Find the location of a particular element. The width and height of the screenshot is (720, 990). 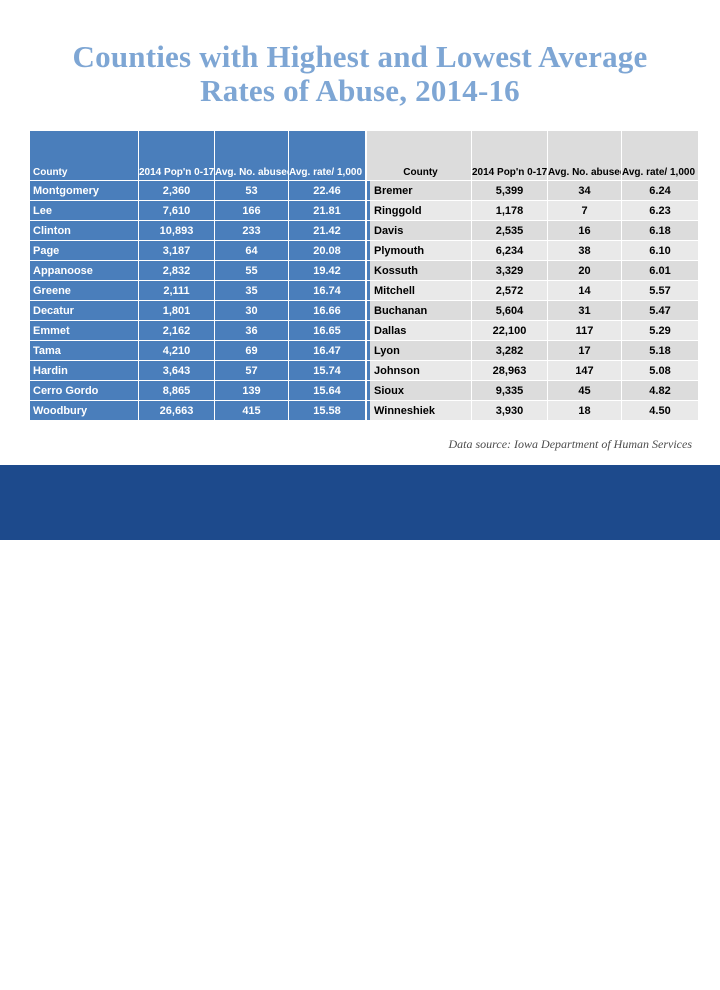

cell-county: Cerro Gordo is located at coordinates (84, 390).